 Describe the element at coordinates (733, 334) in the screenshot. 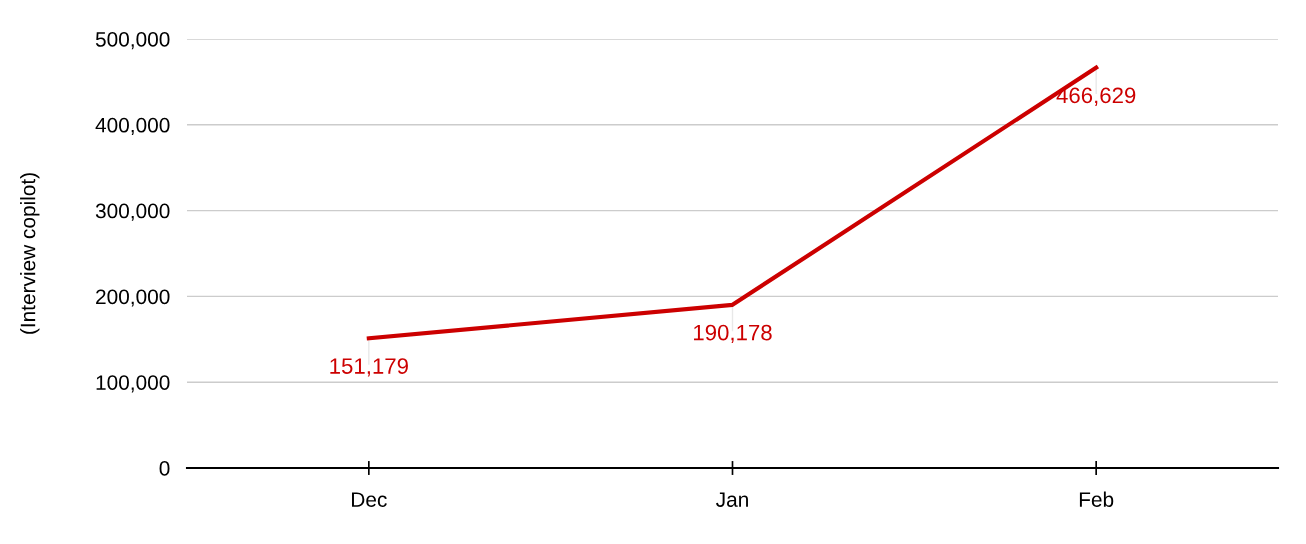

I see `data-label: 190,178` at that location.